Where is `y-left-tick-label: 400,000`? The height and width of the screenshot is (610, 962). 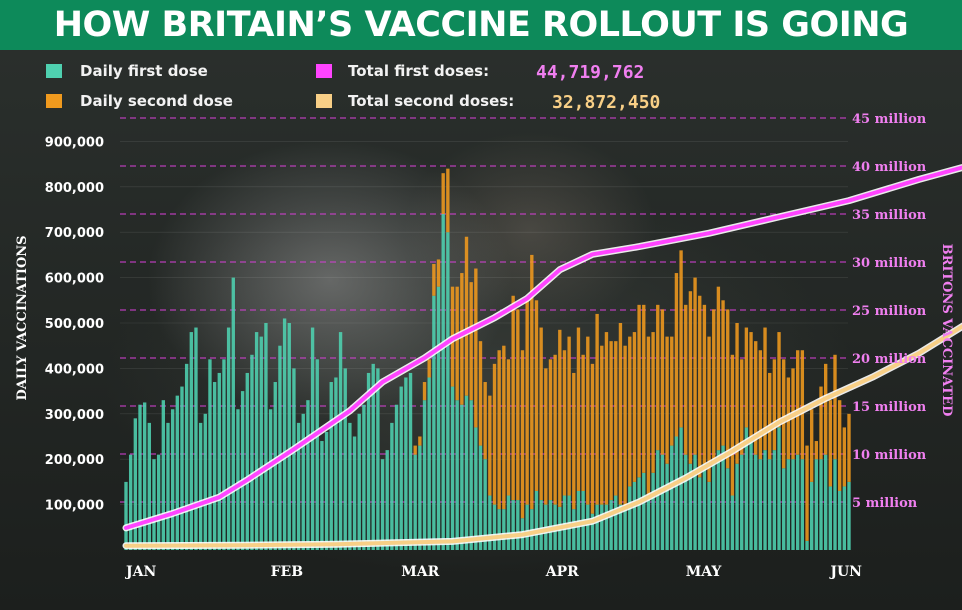 y-left-tick-label: 400,000 is located at coordinates (74, 369).